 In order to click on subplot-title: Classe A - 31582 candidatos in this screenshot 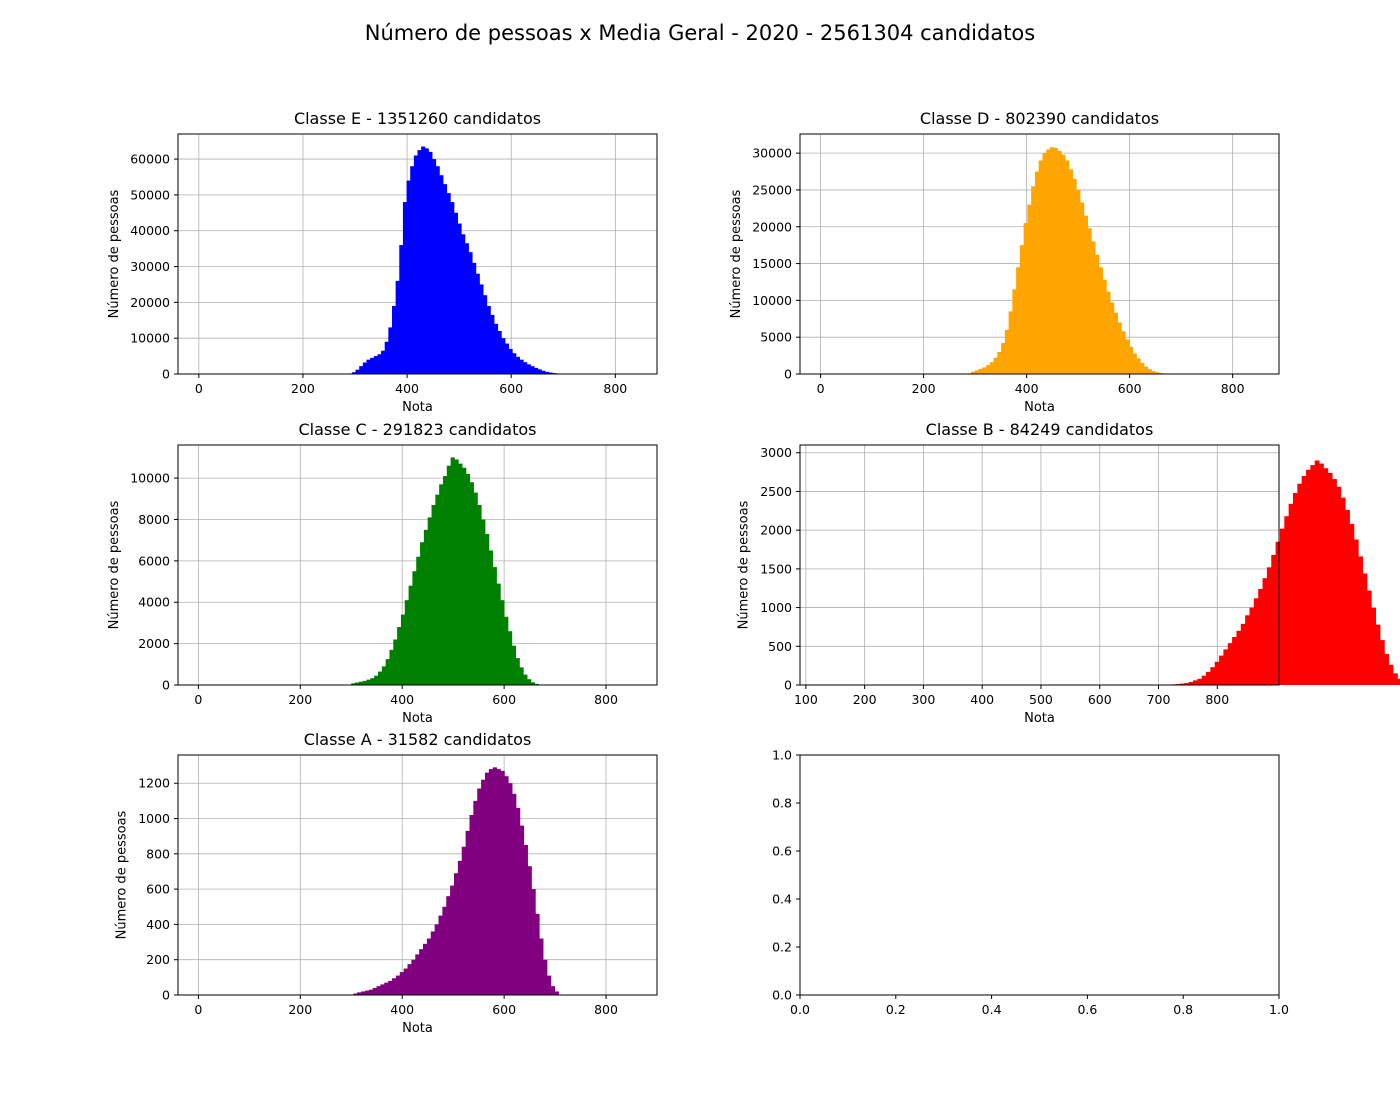, I will do `click(418, 739)`.